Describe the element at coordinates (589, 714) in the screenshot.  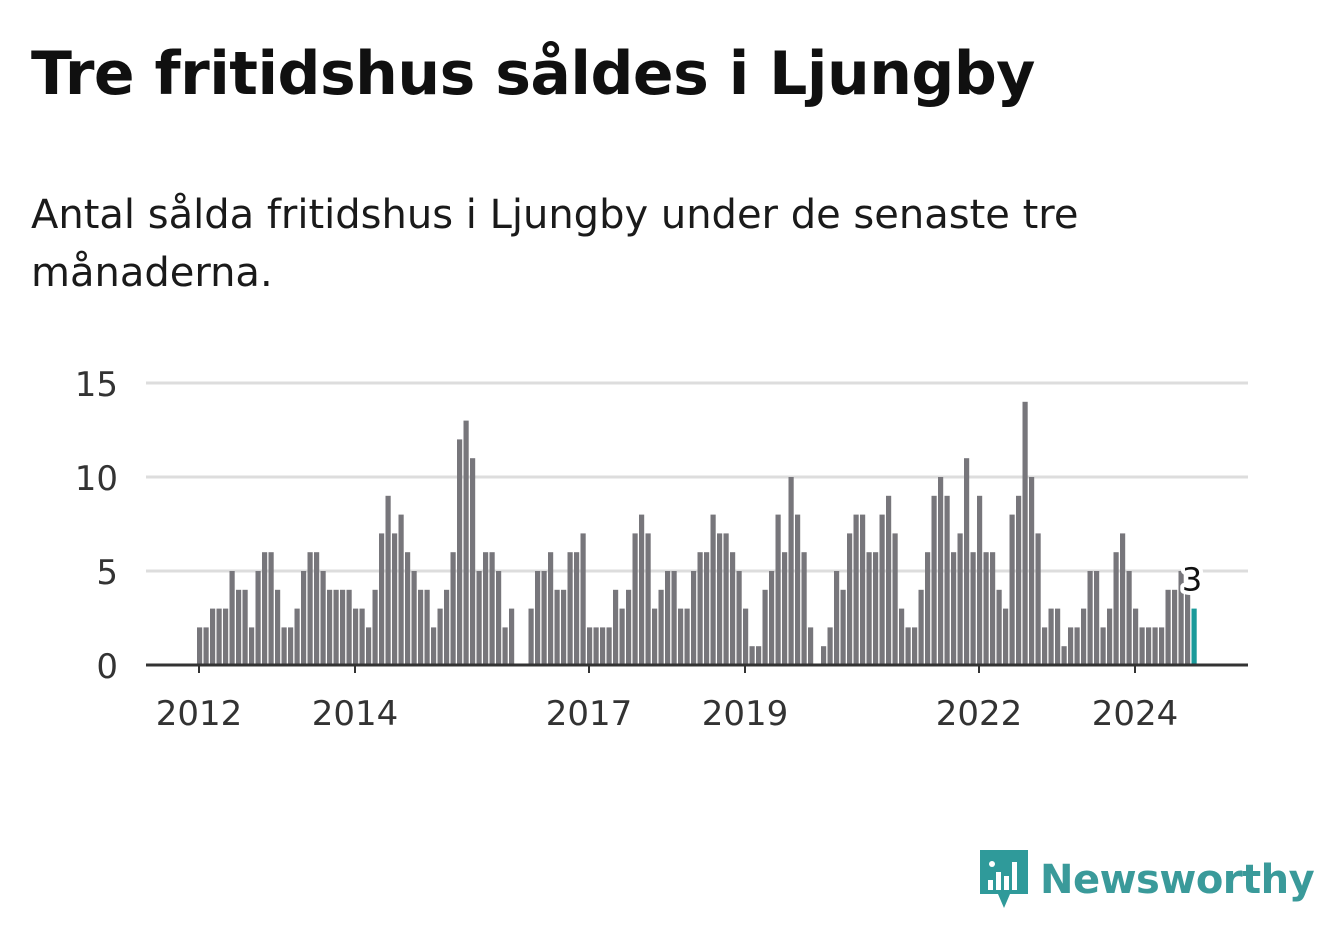
I see `x-tick-label: 2017` at that location.